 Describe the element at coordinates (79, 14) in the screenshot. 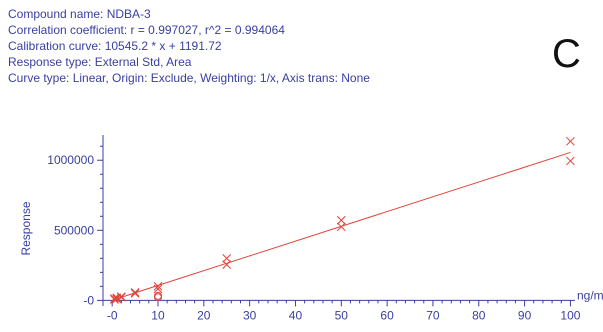

I see `compound-name-line: Compound name: NDBA-3` at that location.